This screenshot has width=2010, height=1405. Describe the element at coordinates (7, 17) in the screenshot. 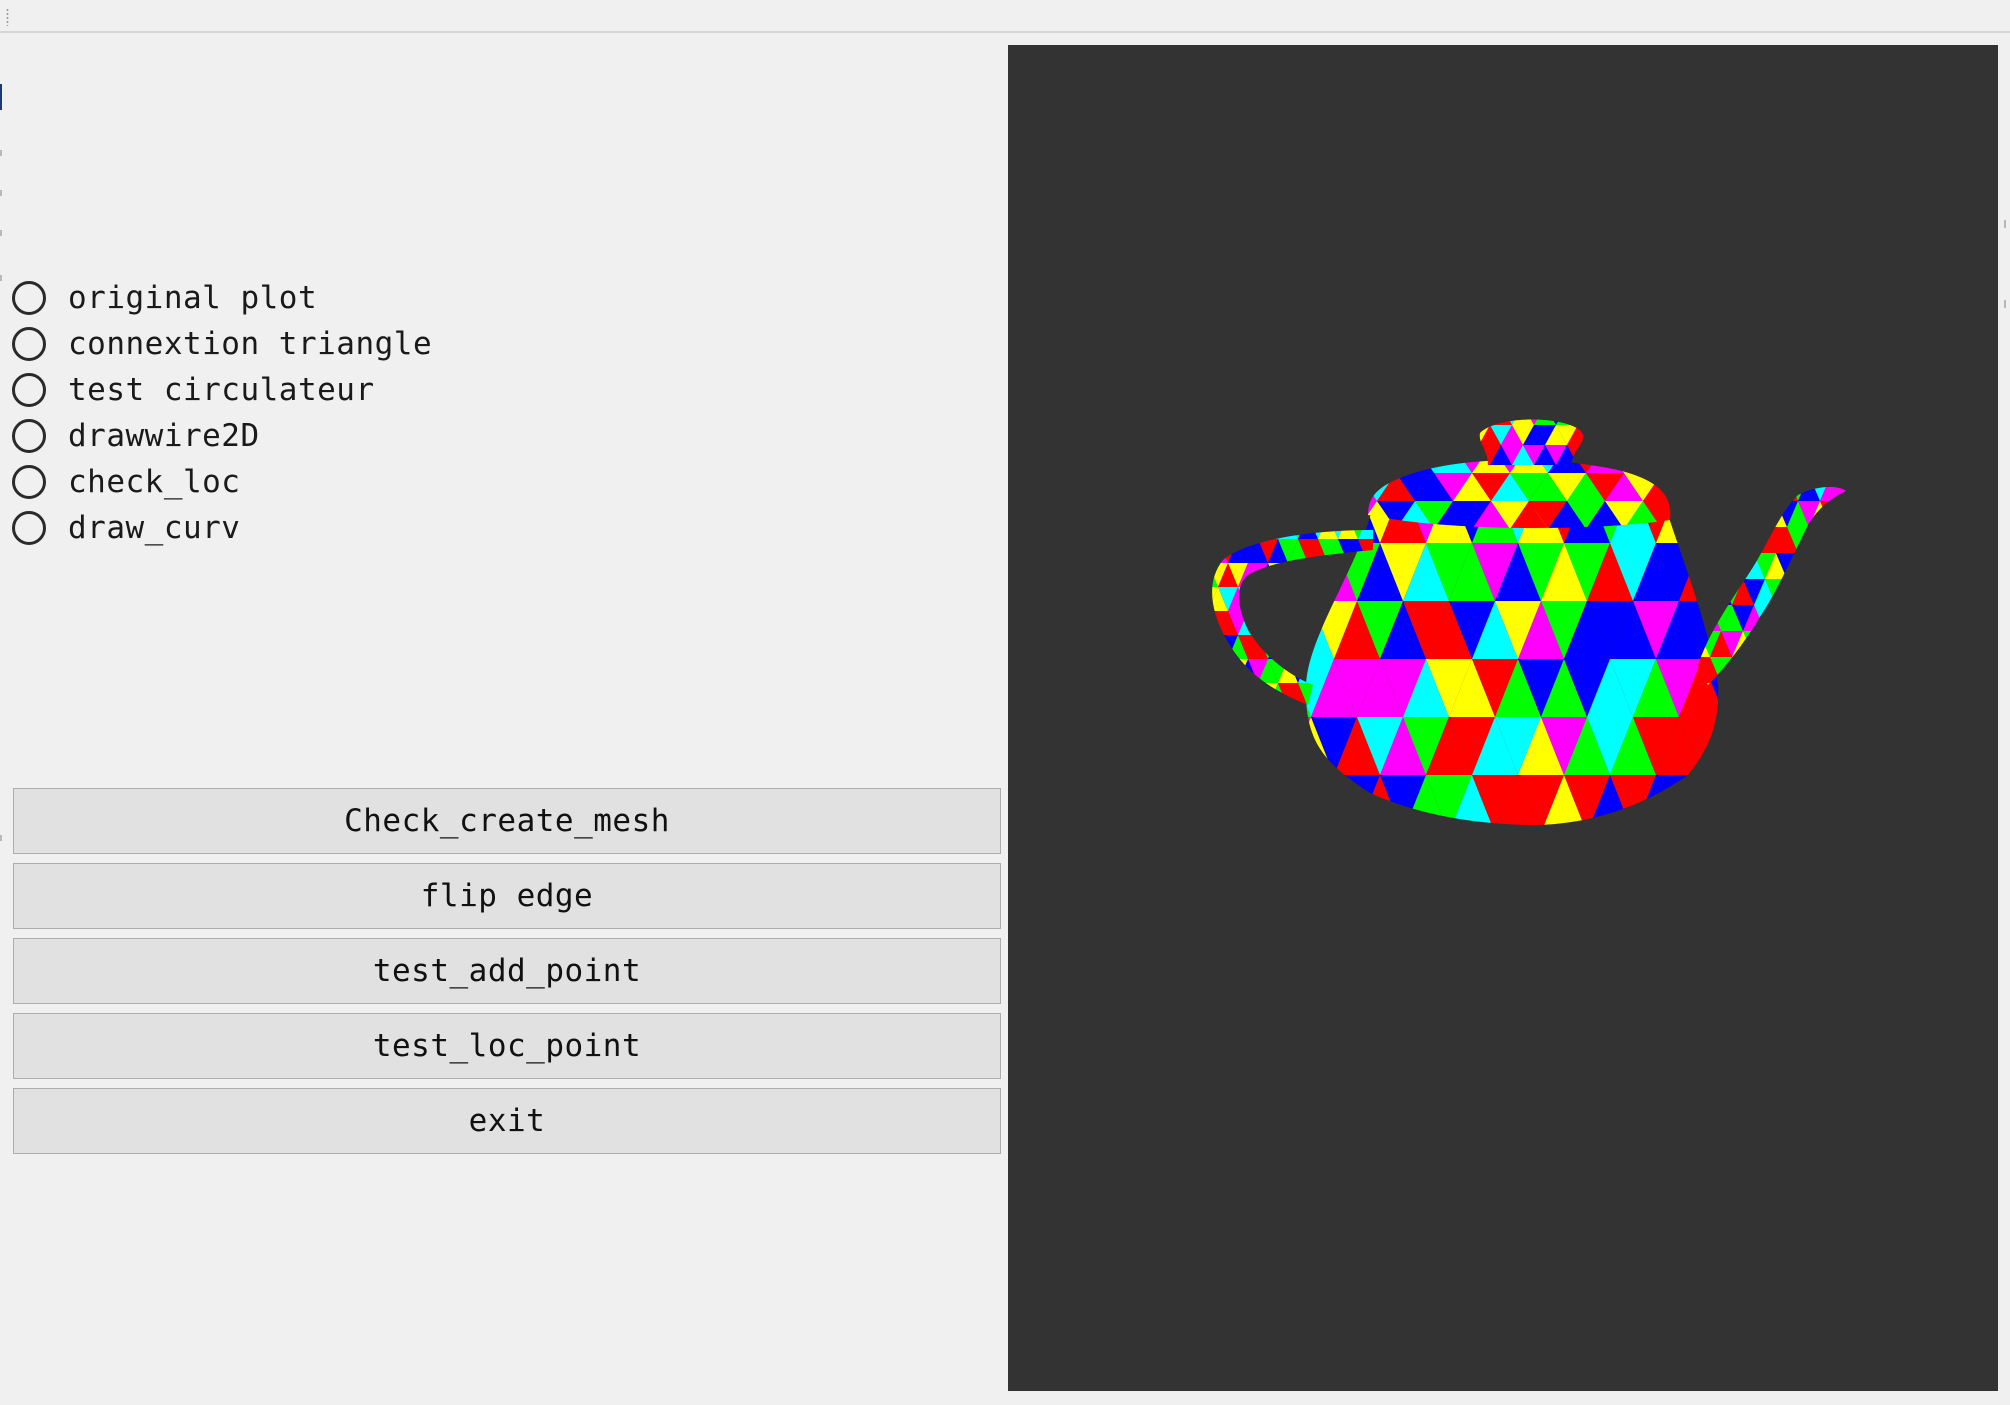

I see `toolbar-grip-icon` at that location.